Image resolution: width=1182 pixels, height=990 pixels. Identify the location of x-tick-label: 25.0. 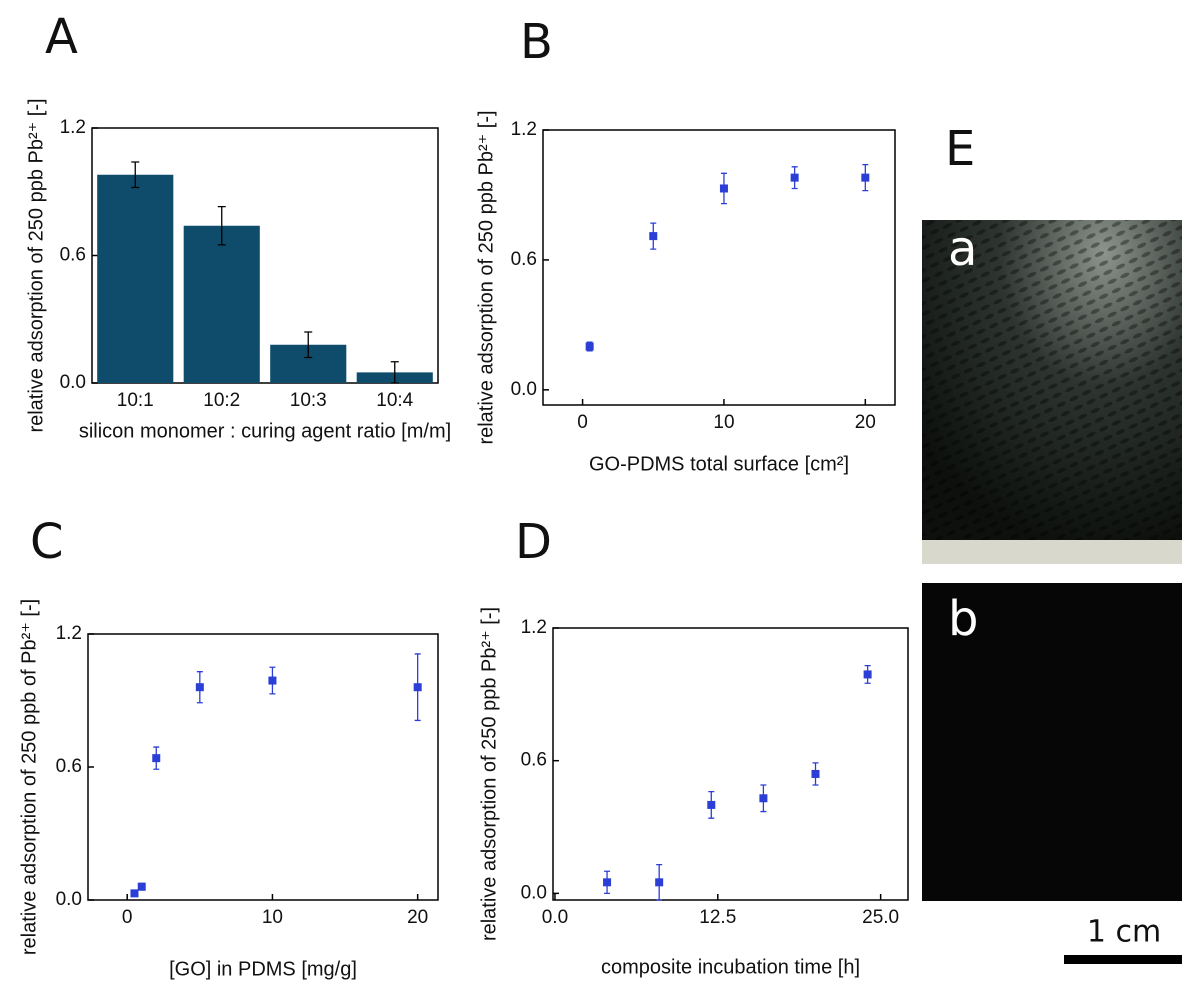
(880, 917).